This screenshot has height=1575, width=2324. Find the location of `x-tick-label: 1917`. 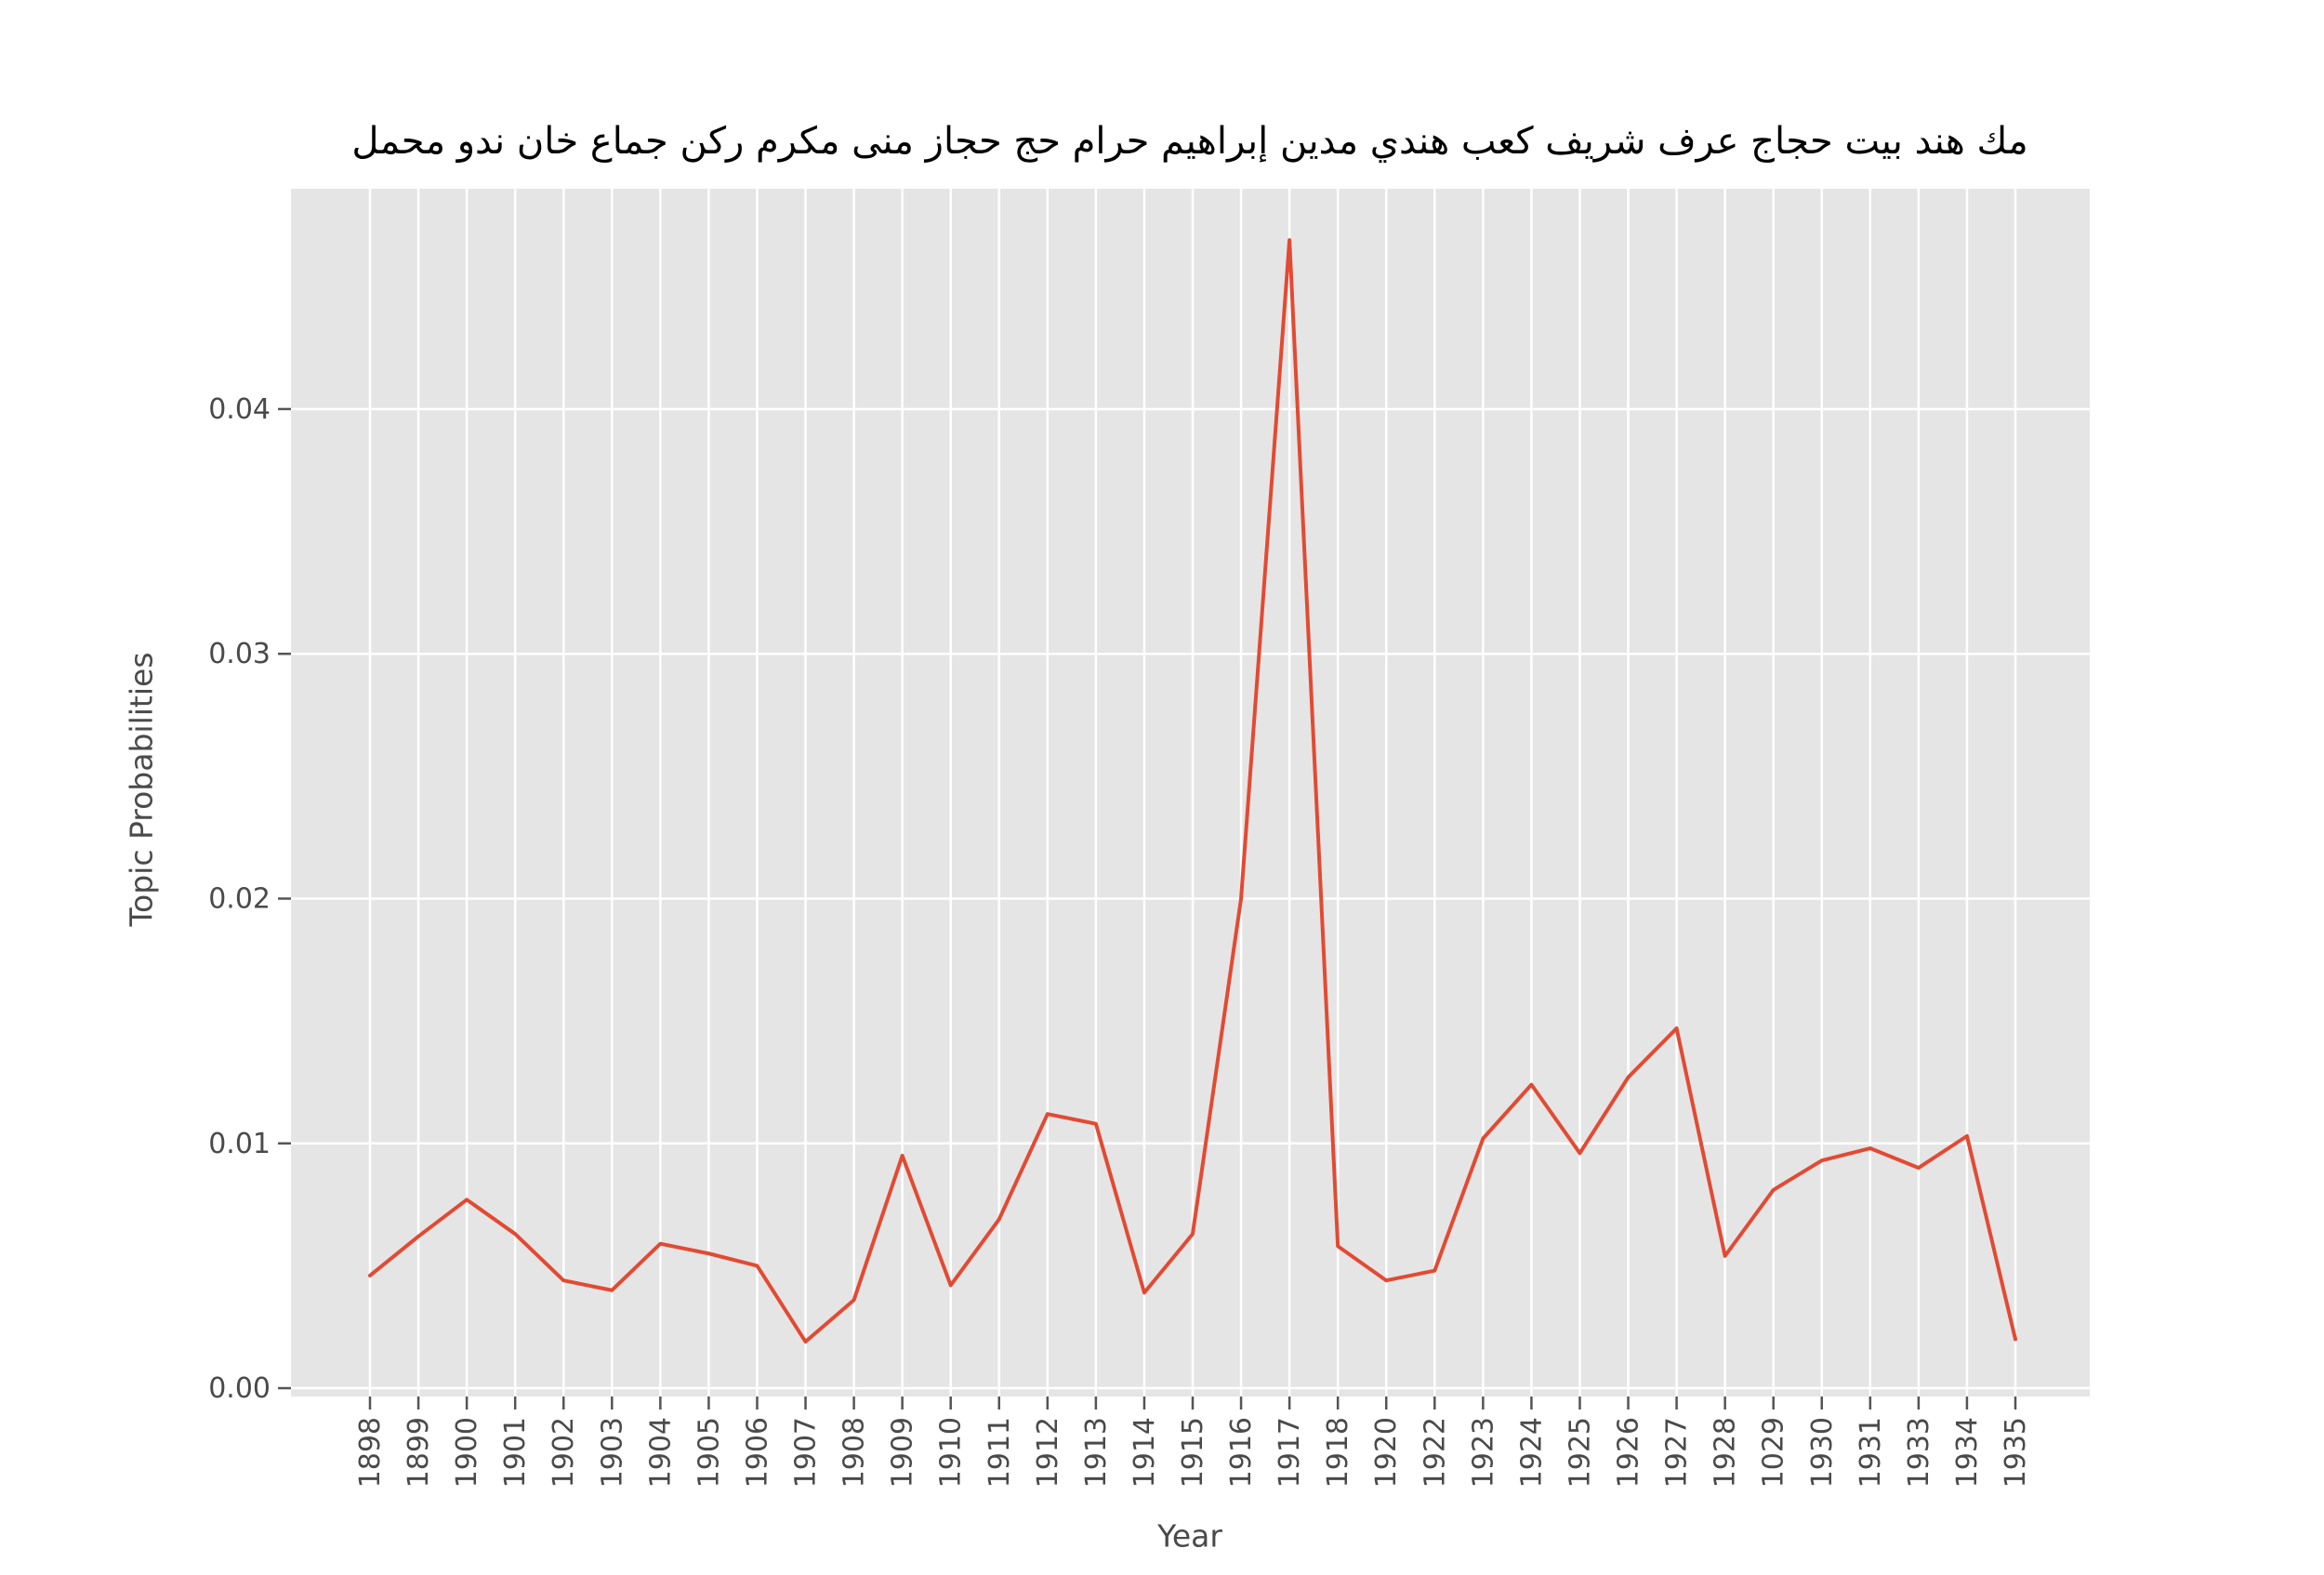

x-tick-label: 1917 is located at coordinates (1290, 1452).